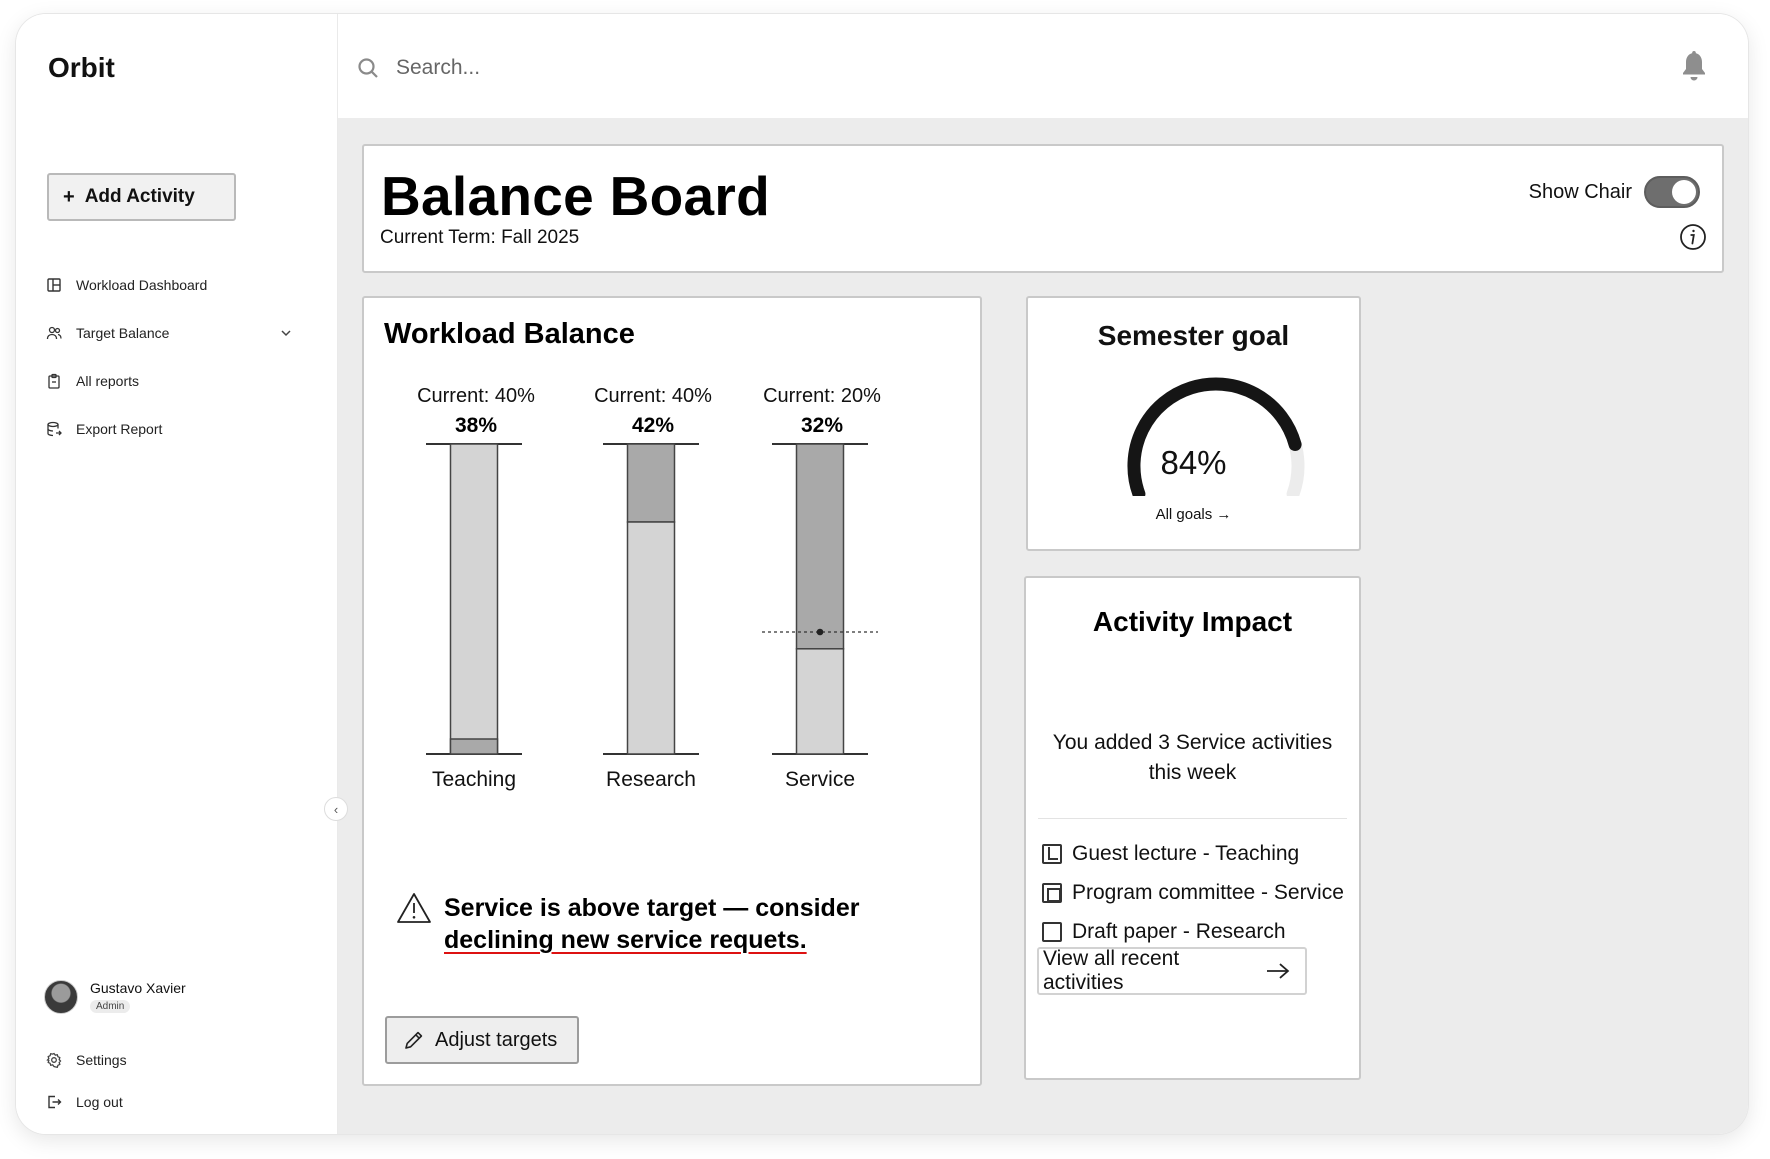  What do you see at coordinates (1192, 818) in the screenshot?
I see `divider` at bounding box center [1192, 818].